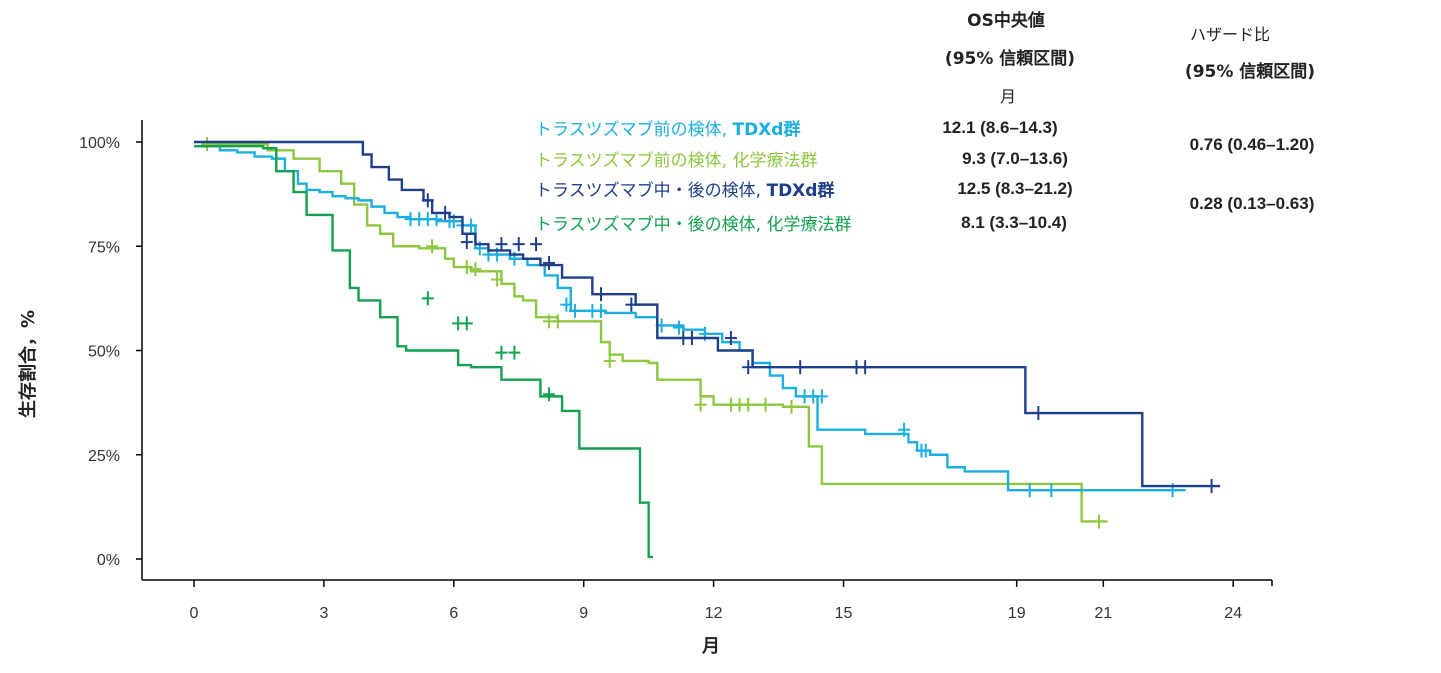 The height and width of the screenshot is (673, 1441). What do you see at coordinates (714, 613) in the screenshot?
I see `x-tick-label: 12` at bounding box center [714, 613].